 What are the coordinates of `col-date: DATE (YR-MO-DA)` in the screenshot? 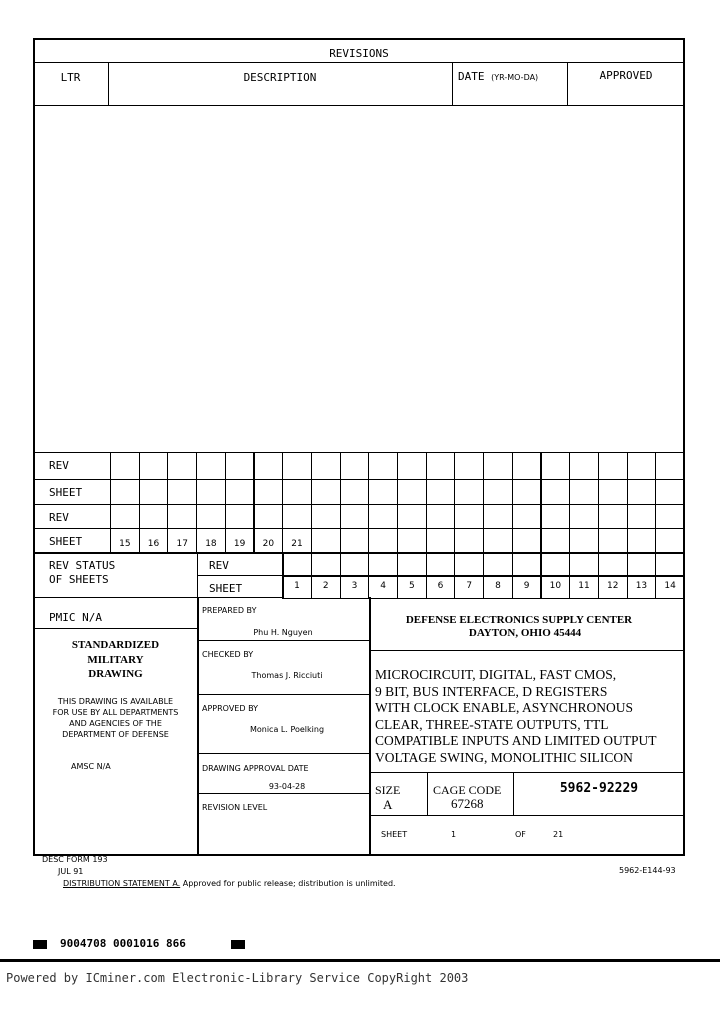 It's located at (498, 77).